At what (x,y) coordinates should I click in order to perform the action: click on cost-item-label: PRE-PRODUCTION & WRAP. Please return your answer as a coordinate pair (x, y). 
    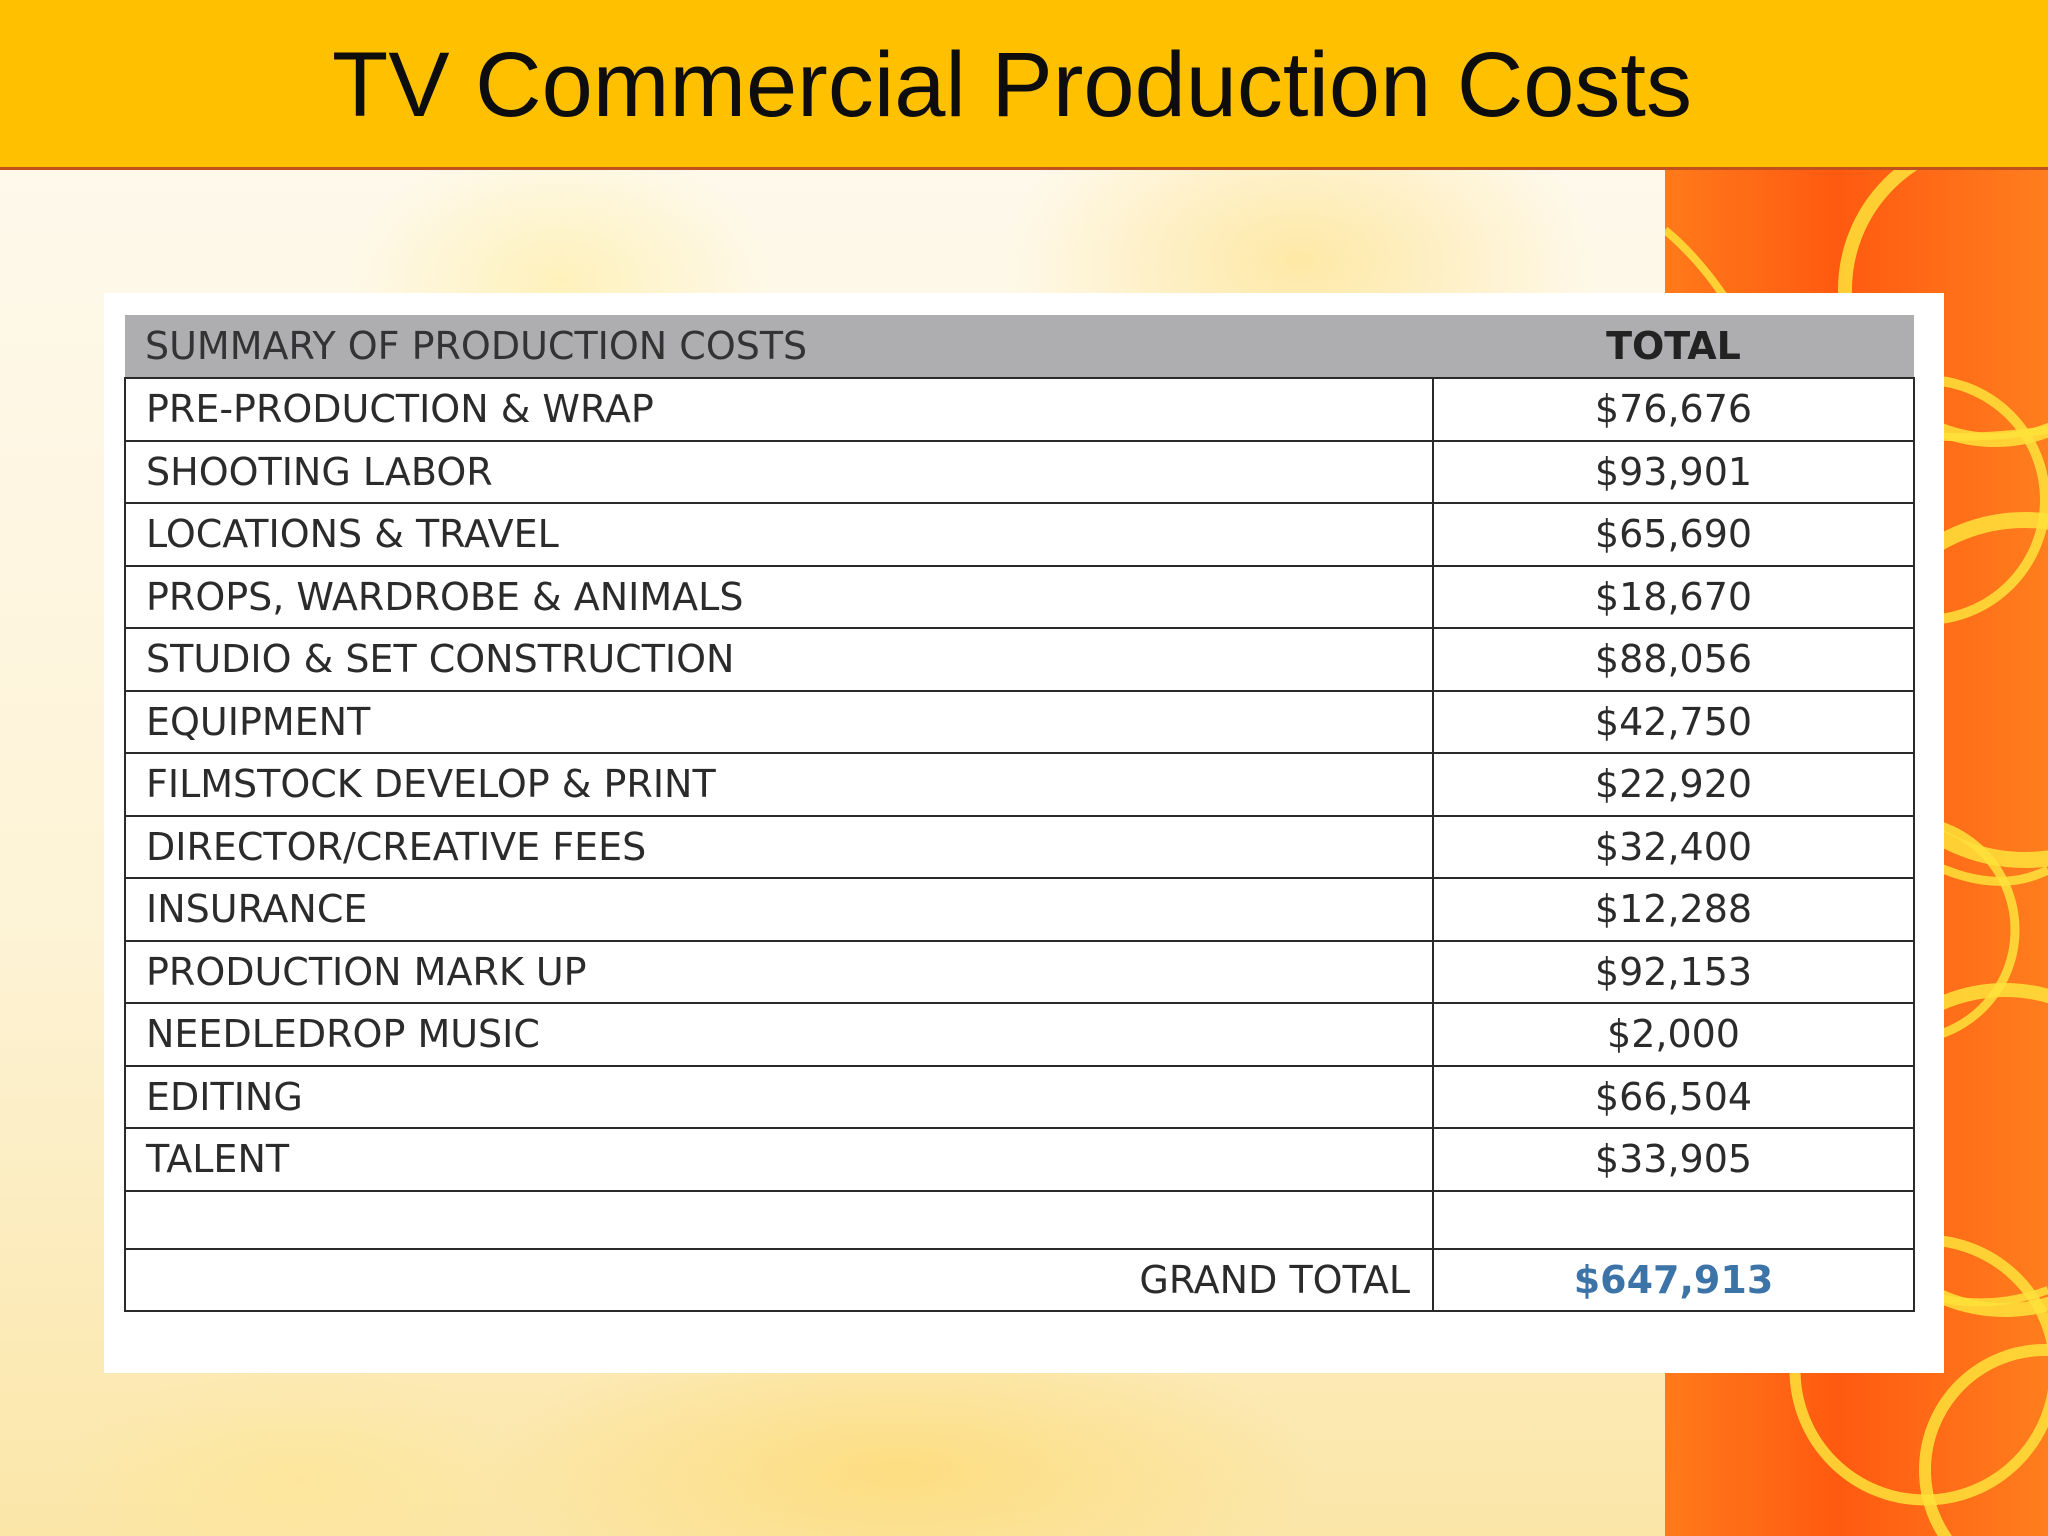
    Looking at the image, I should click on (779, 409).